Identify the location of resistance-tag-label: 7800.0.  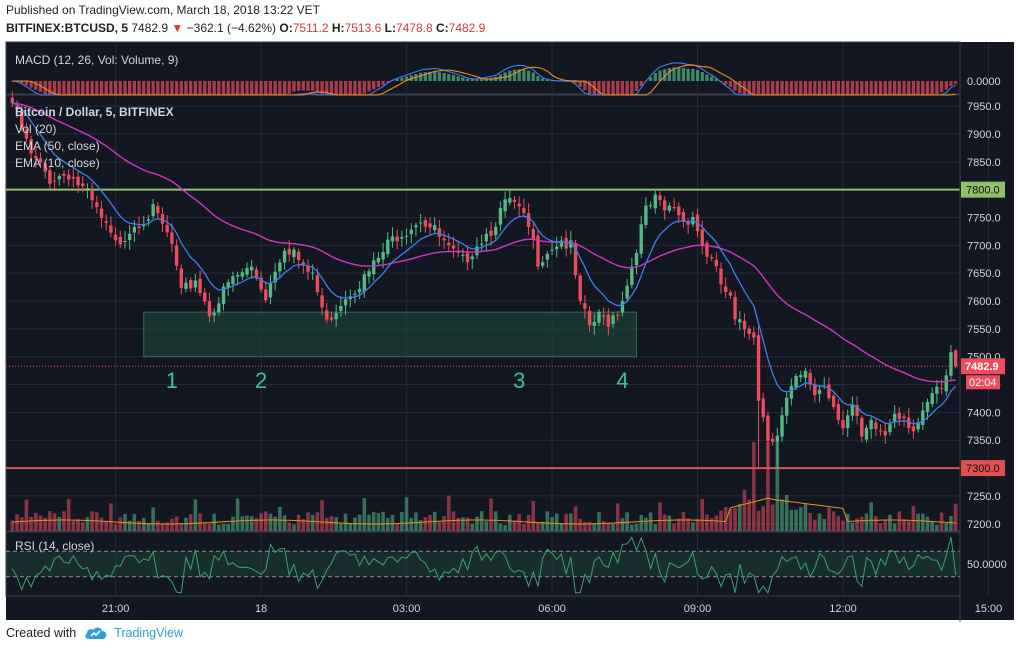
(983, 191).